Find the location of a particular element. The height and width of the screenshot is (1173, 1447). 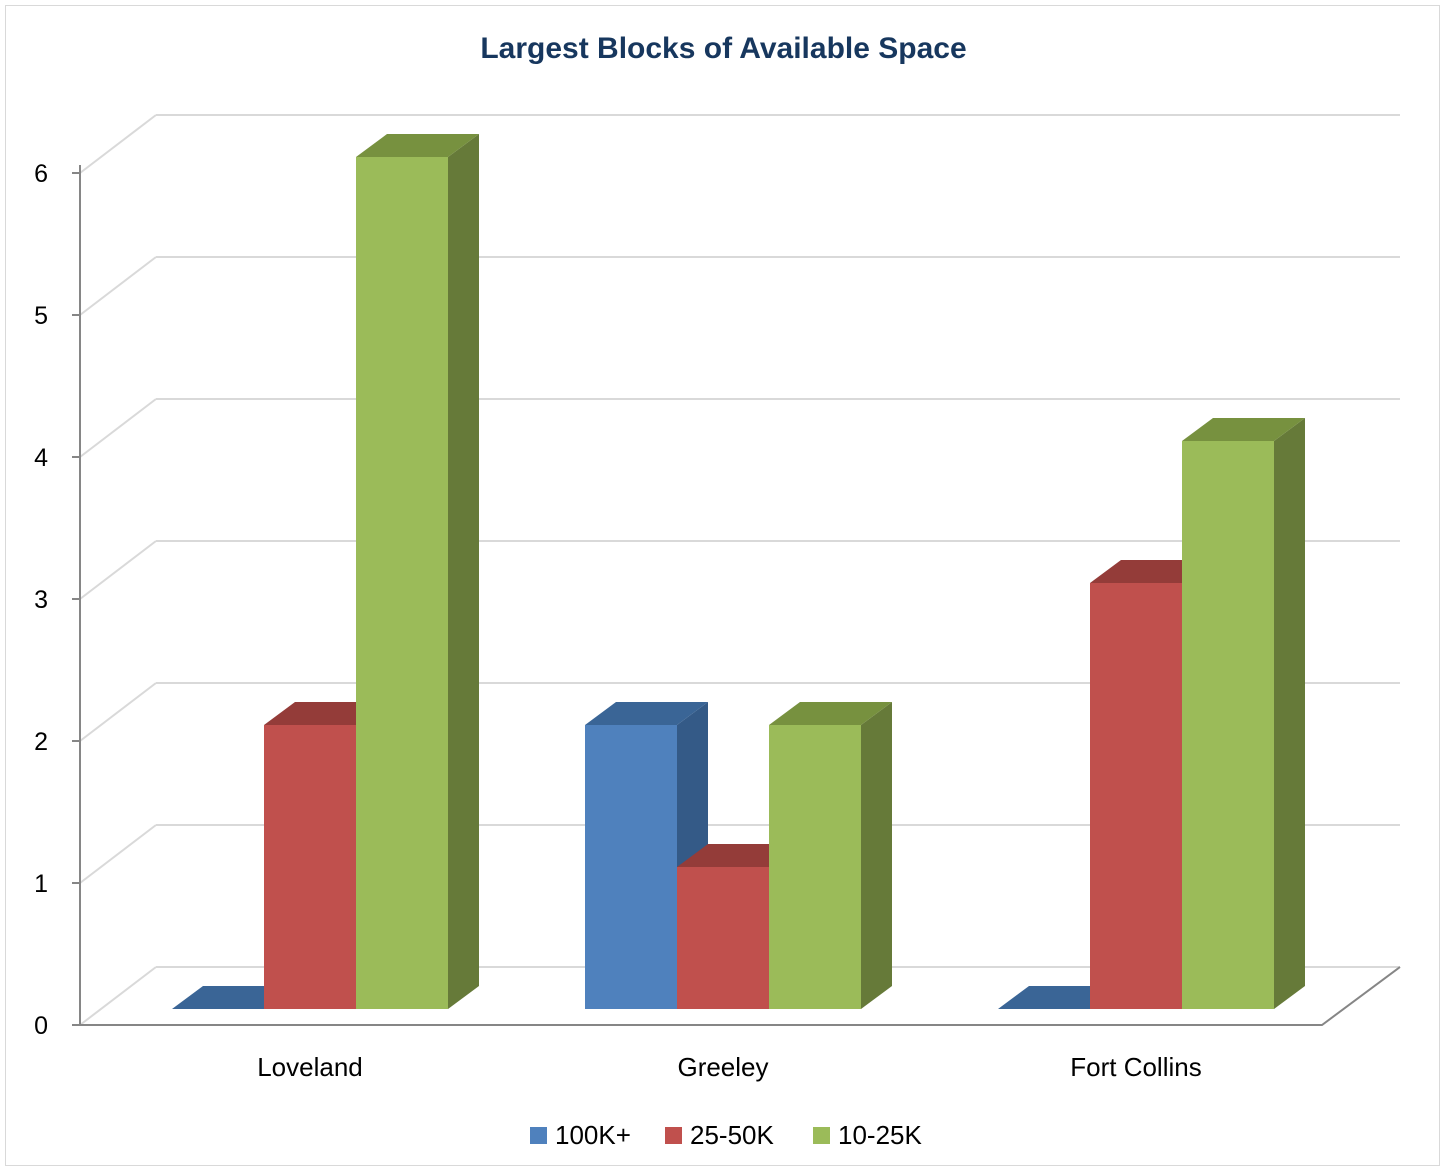

category-label: Greeley is located at coordinates (722, 1067).